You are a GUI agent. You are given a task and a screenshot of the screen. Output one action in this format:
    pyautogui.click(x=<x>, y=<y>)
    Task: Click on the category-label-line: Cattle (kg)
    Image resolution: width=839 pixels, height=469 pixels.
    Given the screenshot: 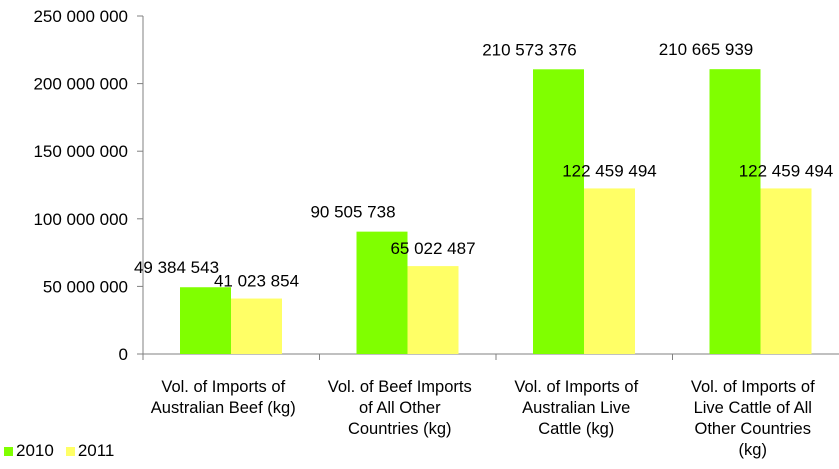 What is the action you would take?
    pyautogui.click(x=576, y=429)
    